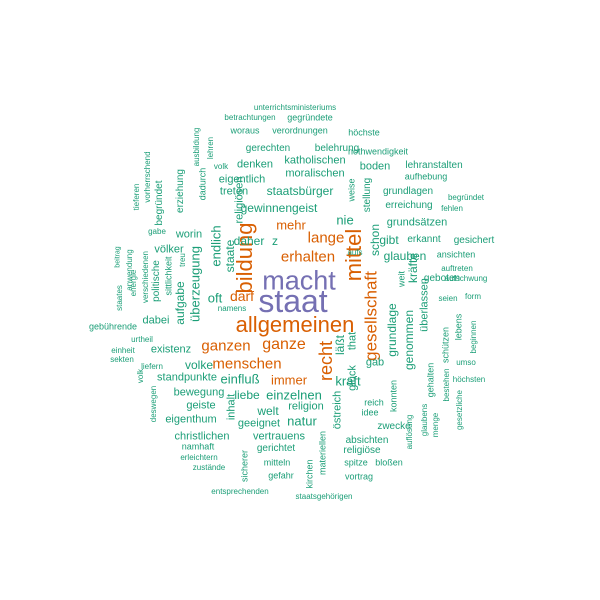 The image size is (600, 600). I want to click on word: schützen, so click(445, 345).